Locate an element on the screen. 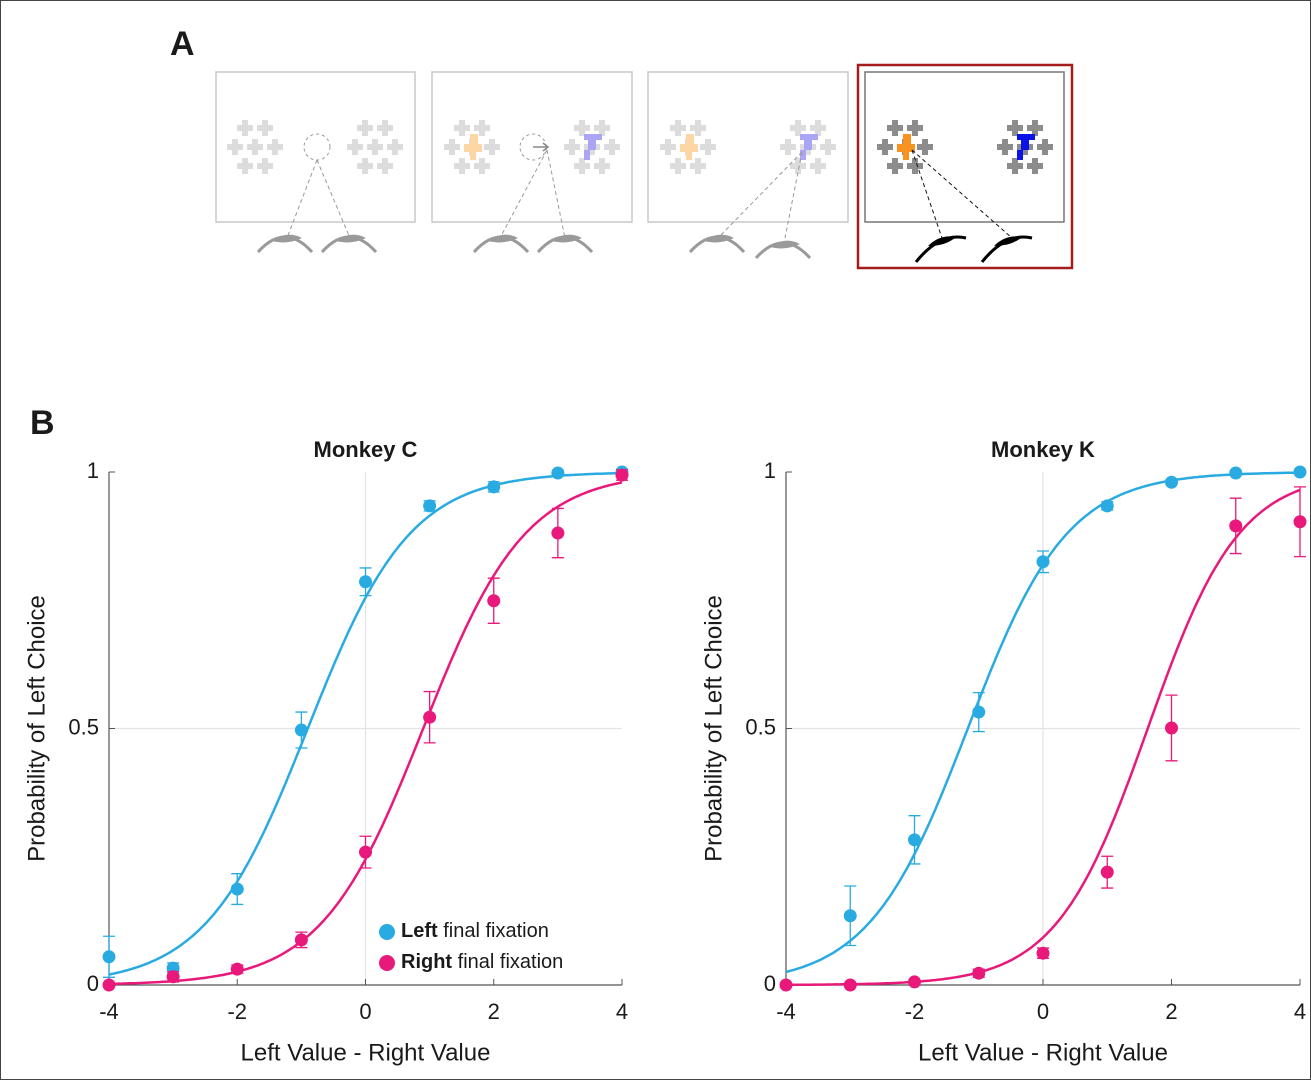 The width and height of the screenshot is (1311, 1080). legend-label: Left final fixation is located at coordinates (475, 931).